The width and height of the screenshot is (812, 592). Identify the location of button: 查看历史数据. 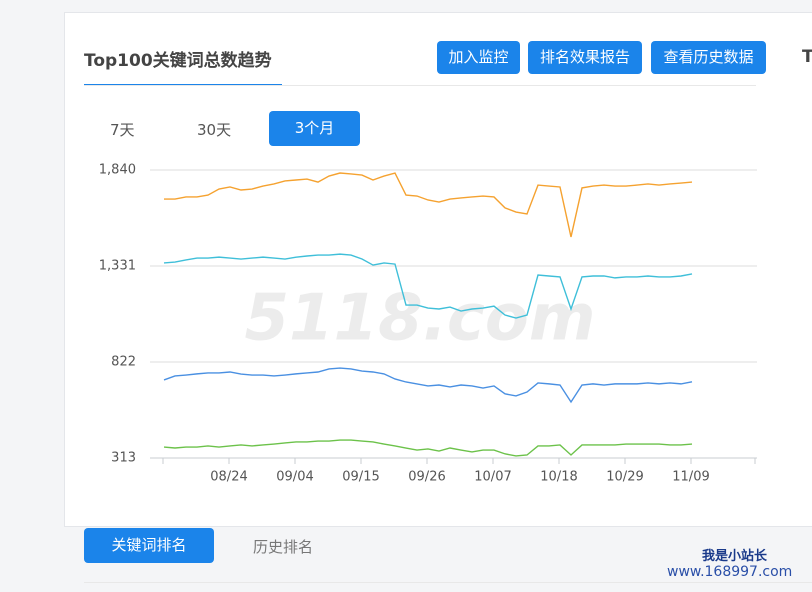
(708, 57).